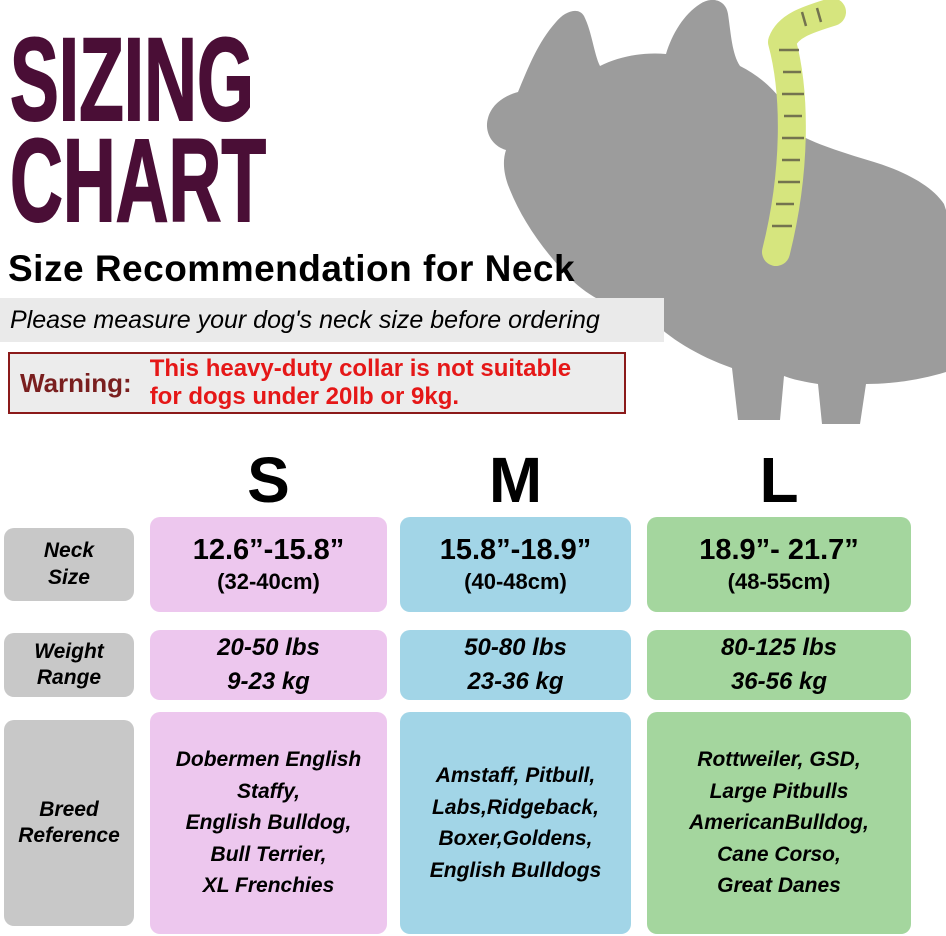 The height and width of the screenshot is (936, 946). What do you see at coordinates (138, 181) in the screenshot?
I see `page-title-line2: CHART` at bounding box center [138, 181].